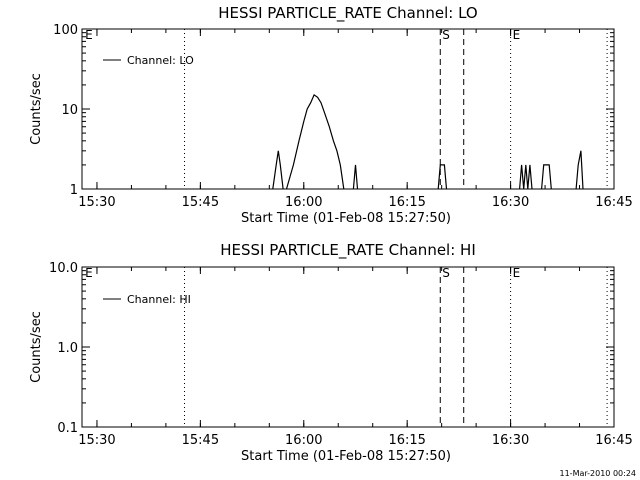 This screenshot has height=480, width=640. What do you see at coordinates (63, 268) in the screenshot?
I see `y-tick-label: 10.0` at bounding box center [63, 268].